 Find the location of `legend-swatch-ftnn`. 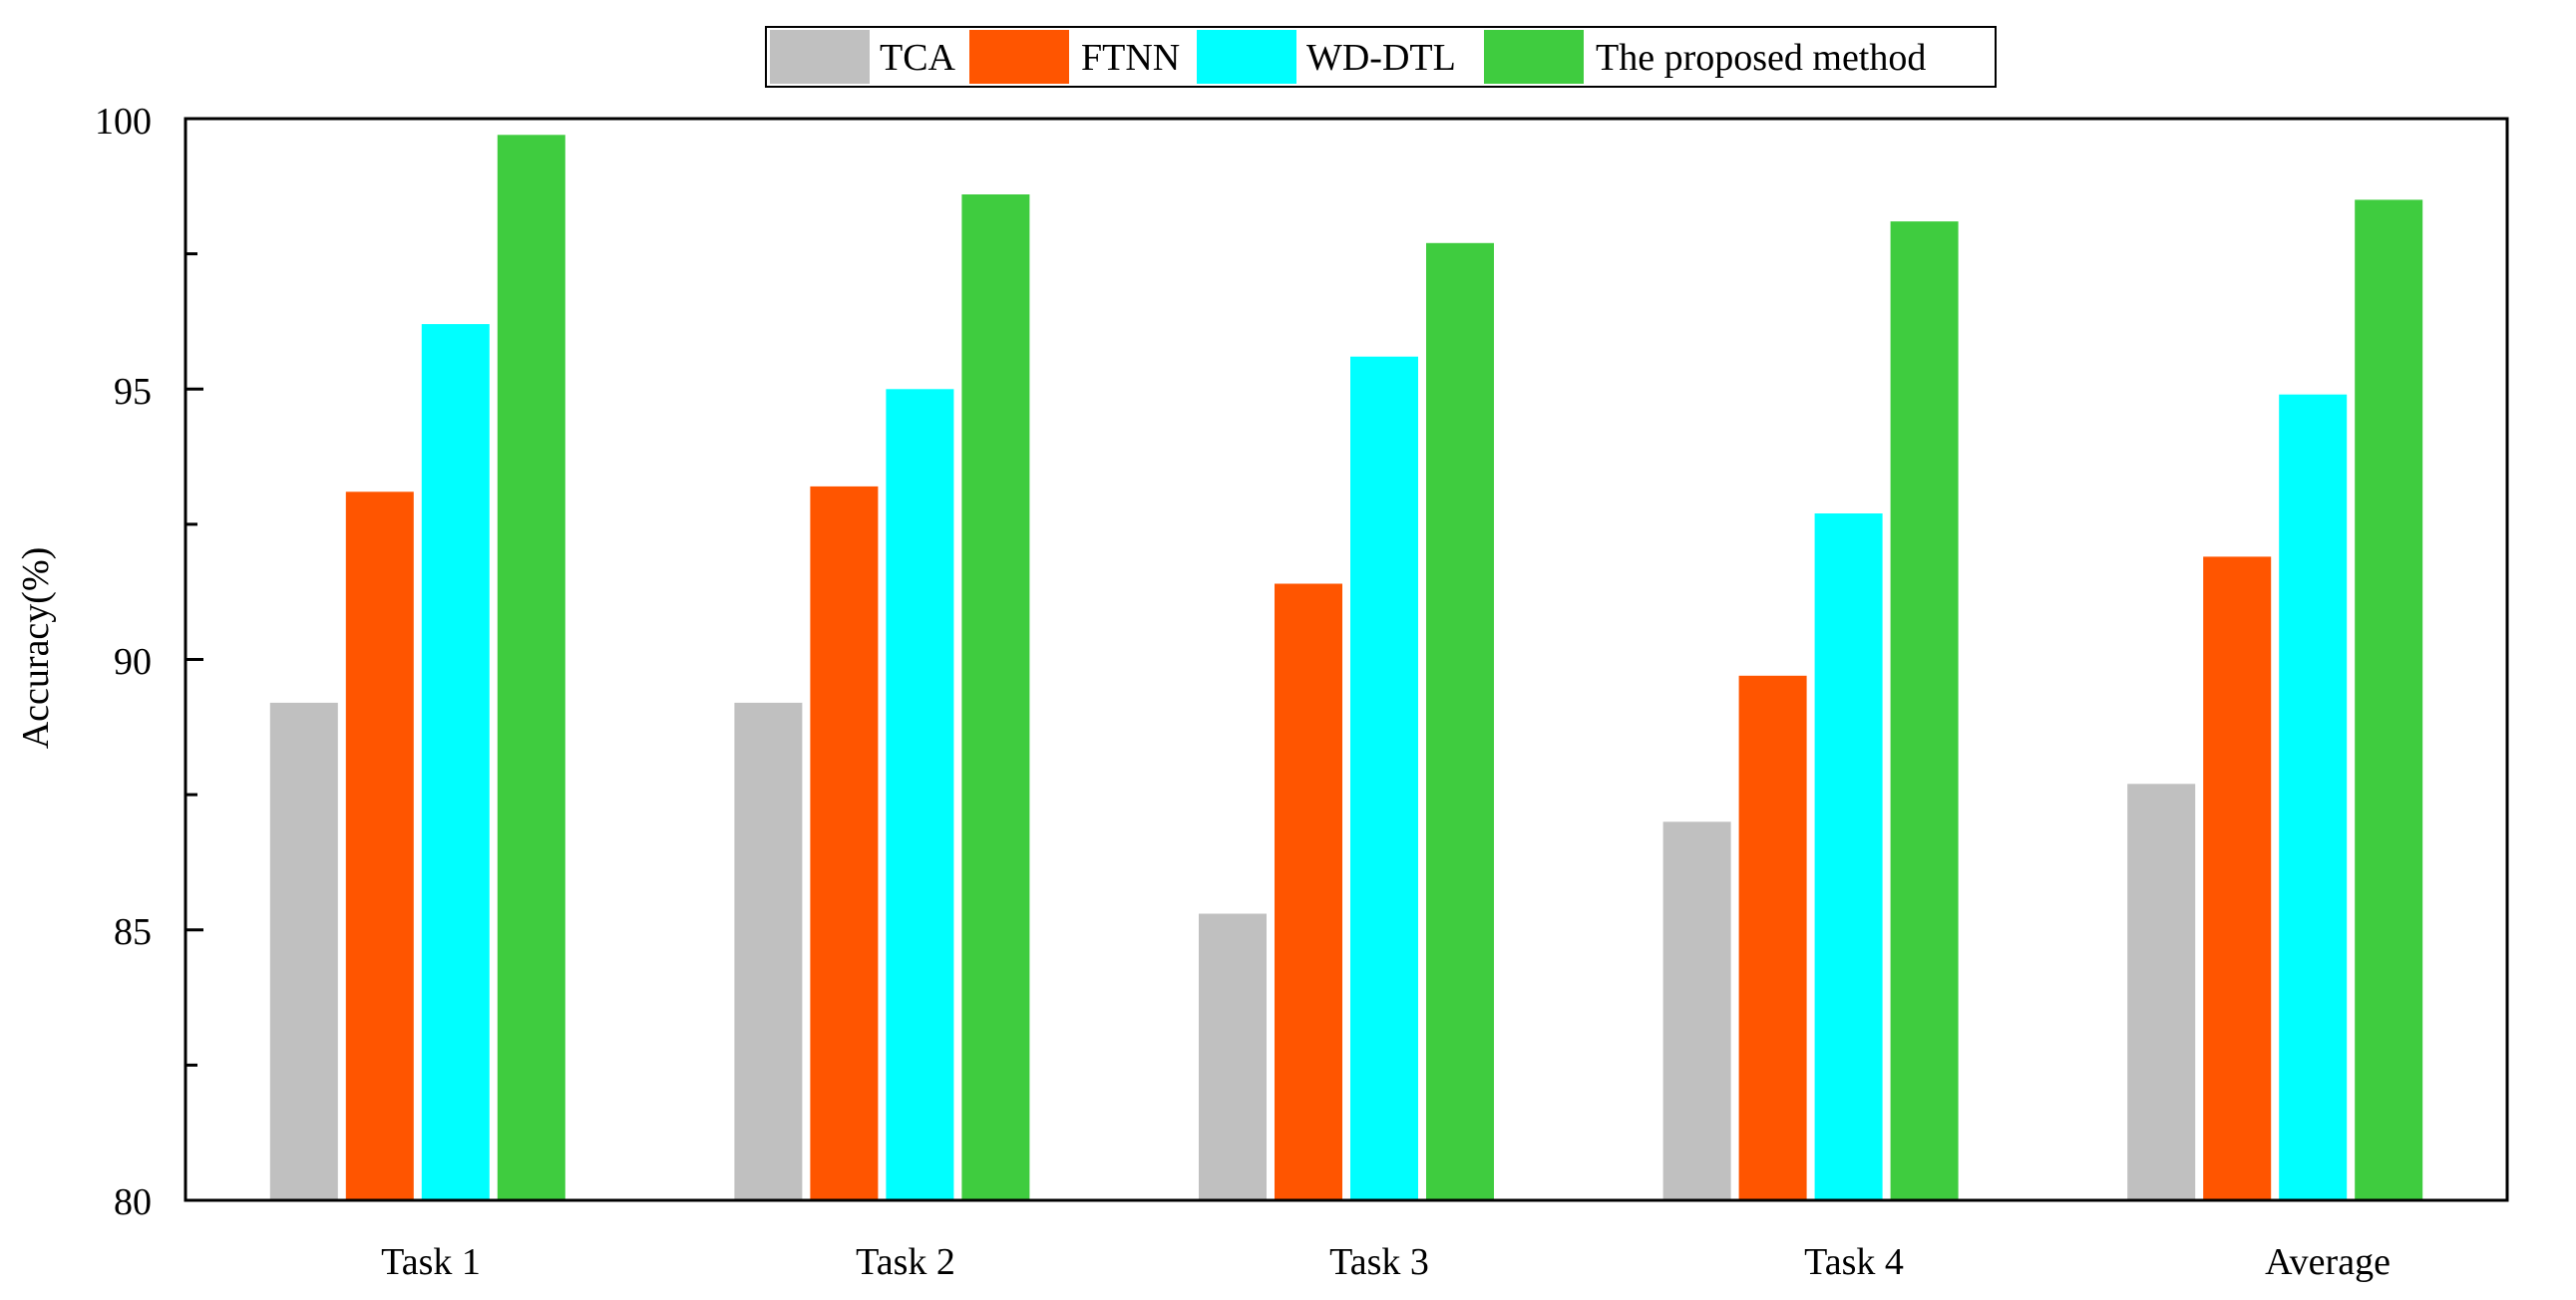

legend-swatch-ftnn is located at coordinates (1019, 57).